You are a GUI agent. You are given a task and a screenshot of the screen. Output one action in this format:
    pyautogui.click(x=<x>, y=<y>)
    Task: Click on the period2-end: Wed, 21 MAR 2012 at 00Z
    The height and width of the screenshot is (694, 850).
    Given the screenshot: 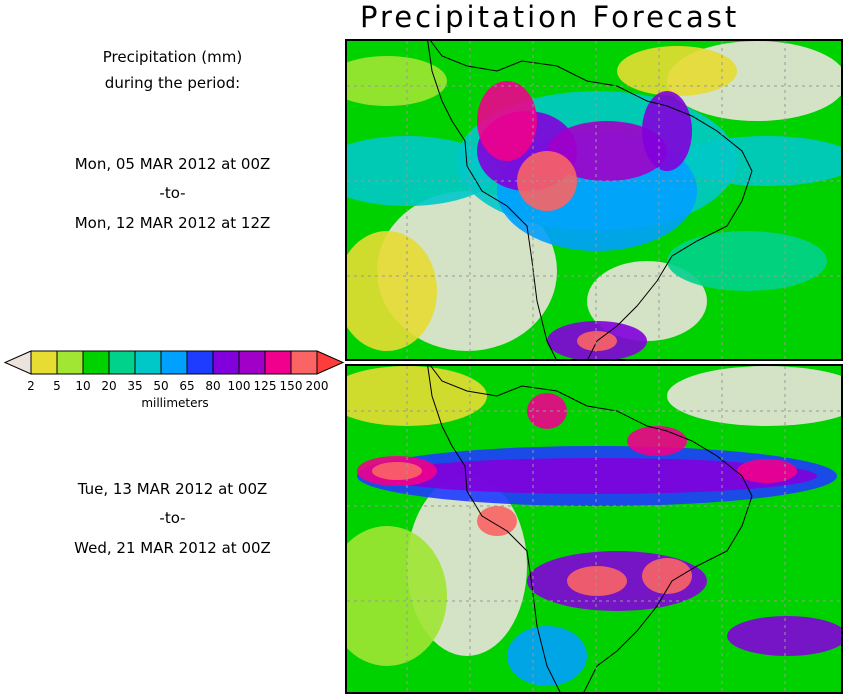 What is the action you would take?
    pyautogui.click(x=172, y=548)
    